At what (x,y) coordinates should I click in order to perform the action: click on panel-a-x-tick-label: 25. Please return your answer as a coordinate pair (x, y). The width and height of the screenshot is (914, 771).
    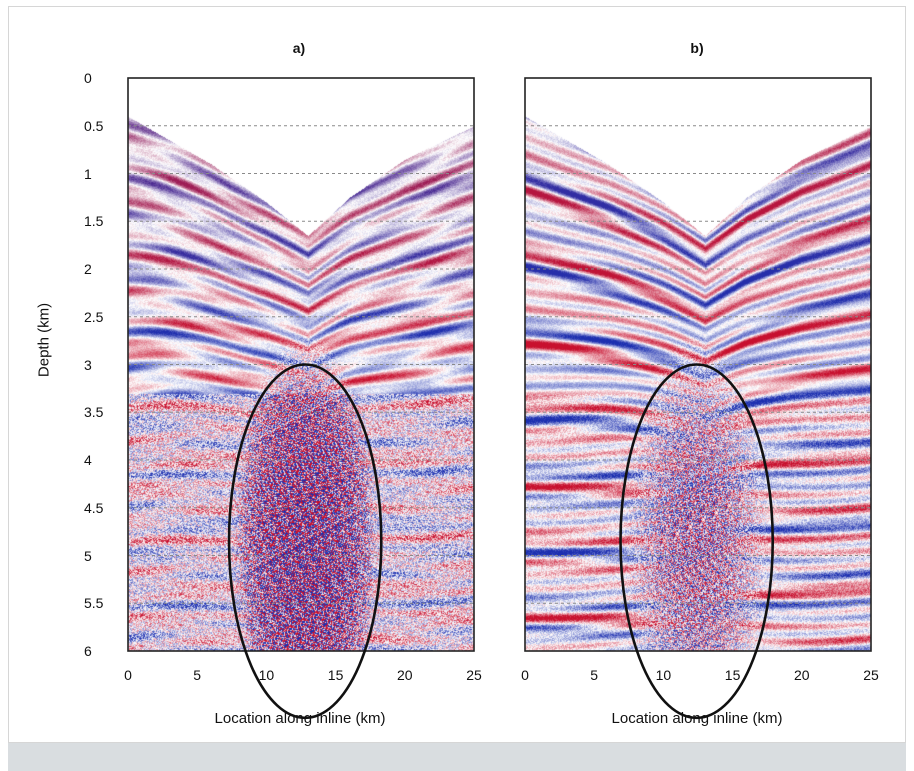
    Looking at the image, I should click on (474, 675).